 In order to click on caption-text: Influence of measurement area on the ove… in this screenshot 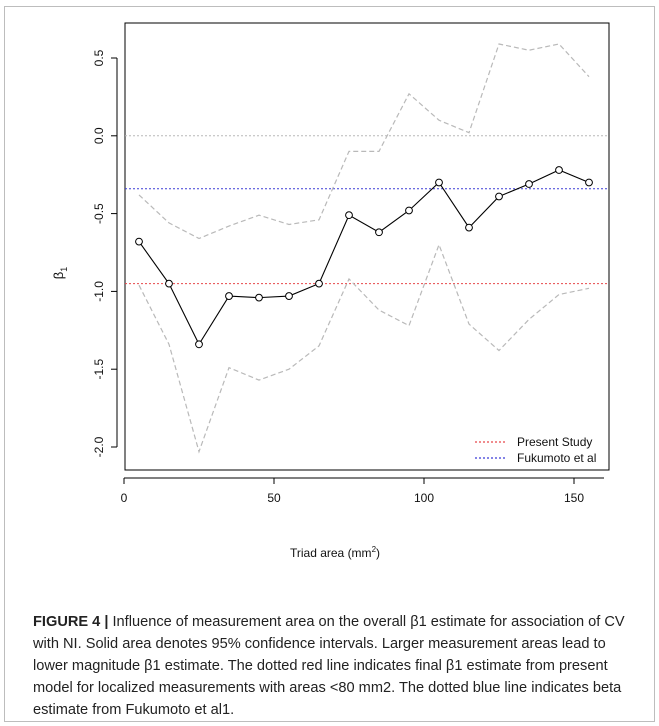, I will do `click(329, 666)`.